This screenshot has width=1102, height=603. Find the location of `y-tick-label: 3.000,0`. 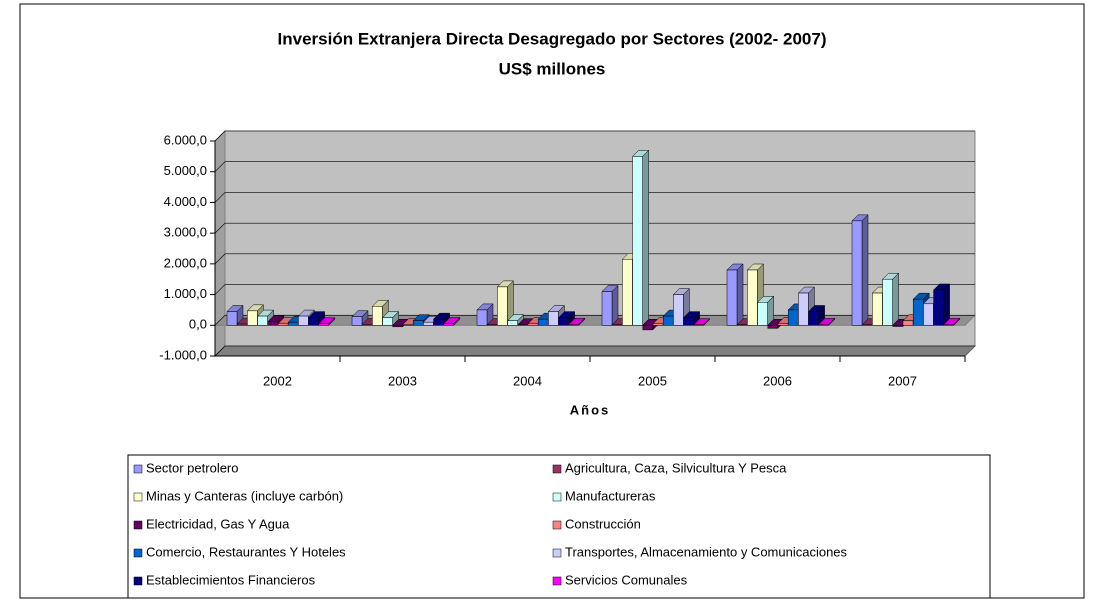

y-tick-label: 3.000,0 is located at coordinates (185, 232).